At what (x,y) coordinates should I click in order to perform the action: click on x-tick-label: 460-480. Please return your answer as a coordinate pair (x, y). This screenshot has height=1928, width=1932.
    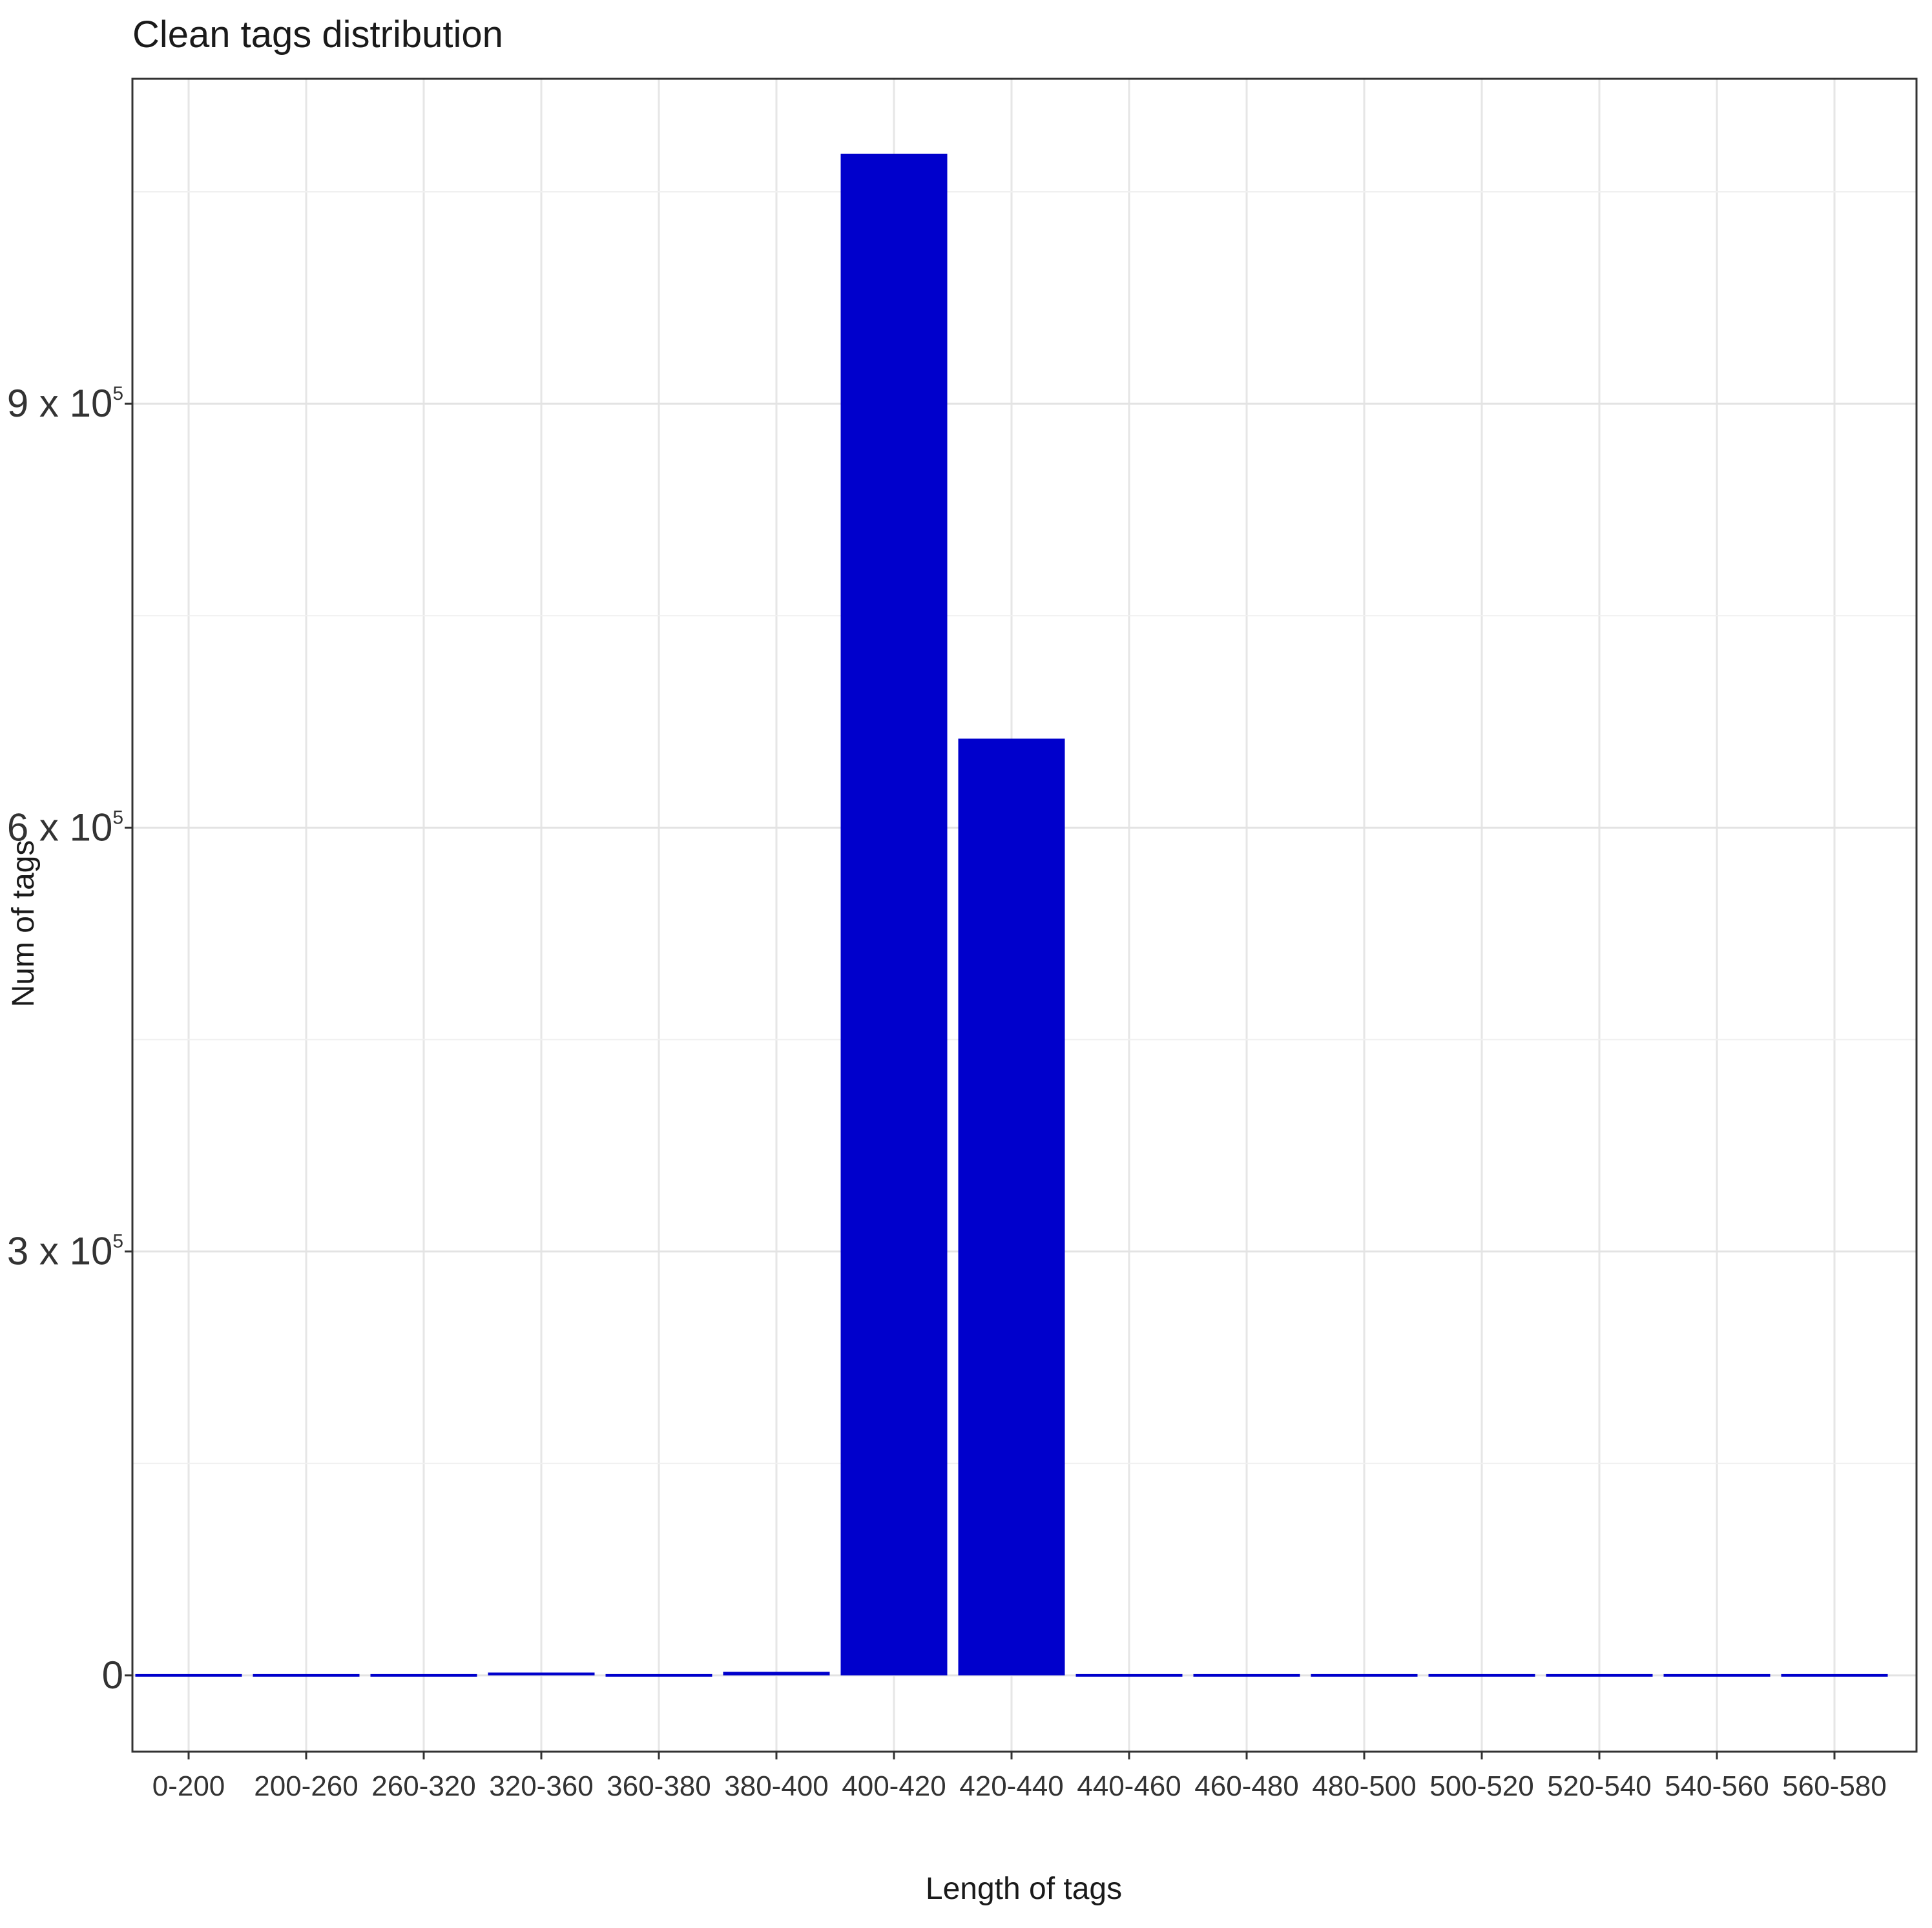
    Looking at the image, I should click on (1246, 1786).